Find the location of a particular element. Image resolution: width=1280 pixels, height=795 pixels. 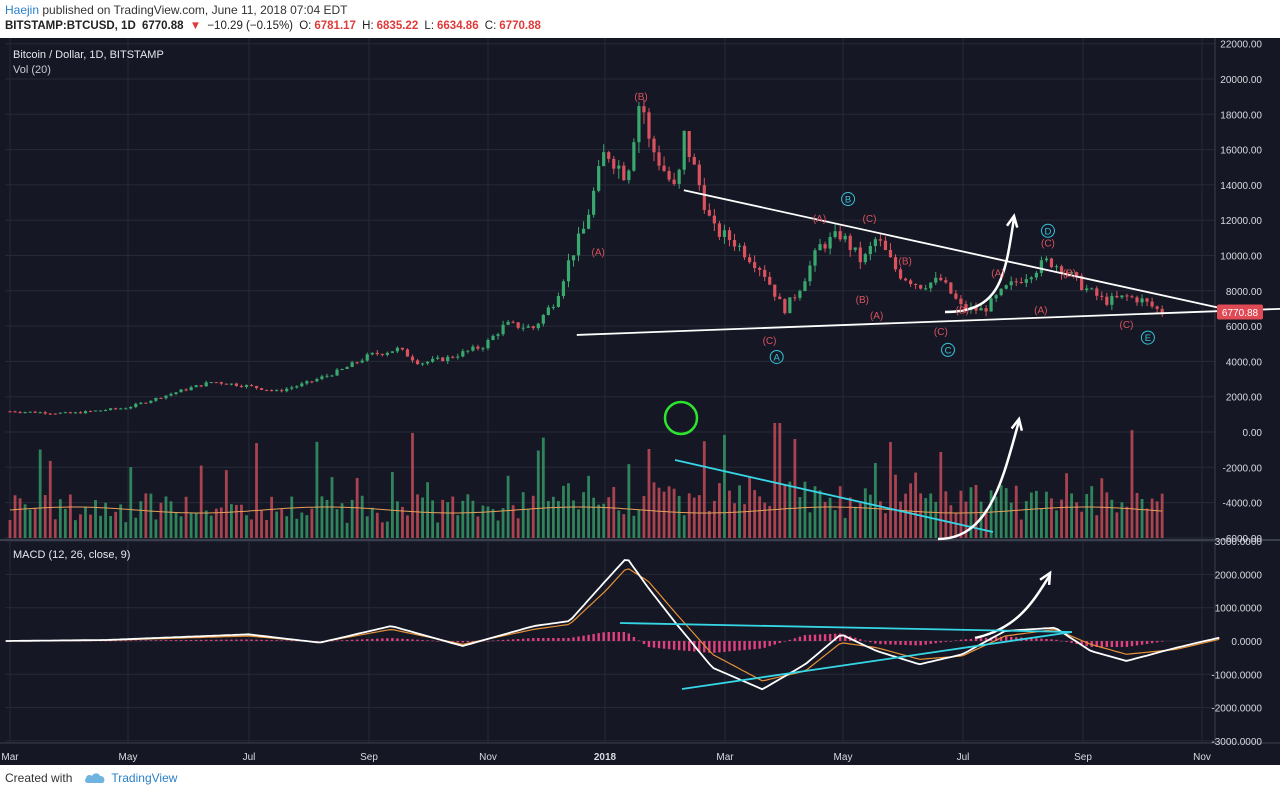

macd-title: MACD (12, 26, close, 9) is located at coordinates (71, 555).